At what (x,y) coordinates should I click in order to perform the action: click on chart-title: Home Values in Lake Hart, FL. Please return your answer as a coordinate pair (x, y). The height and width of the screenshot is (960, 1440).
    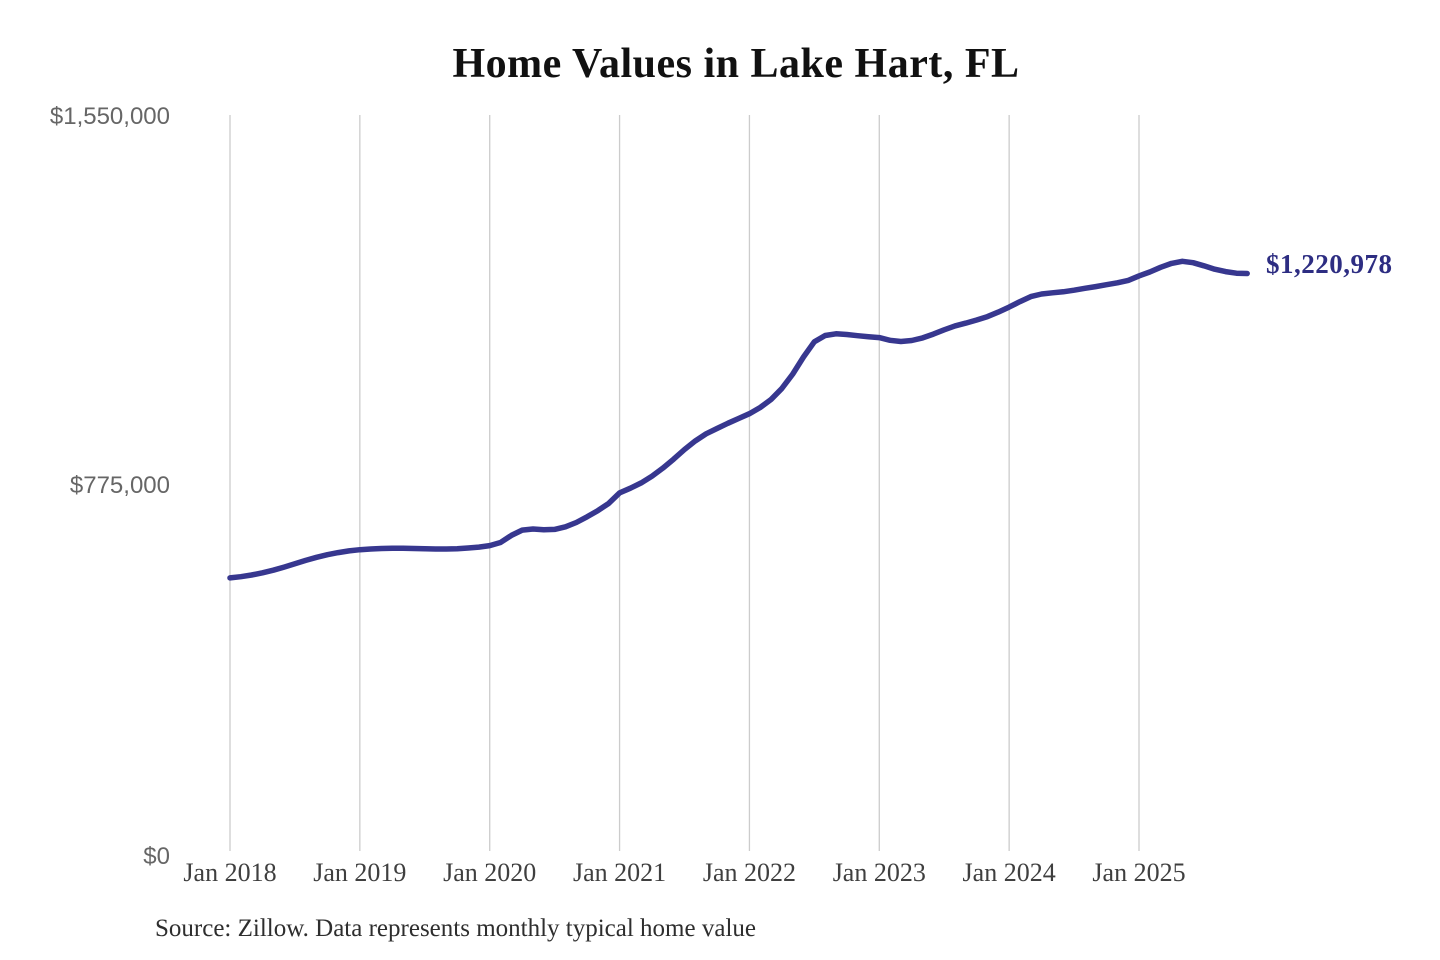
    Looking at the image, I should click on (736, 64).